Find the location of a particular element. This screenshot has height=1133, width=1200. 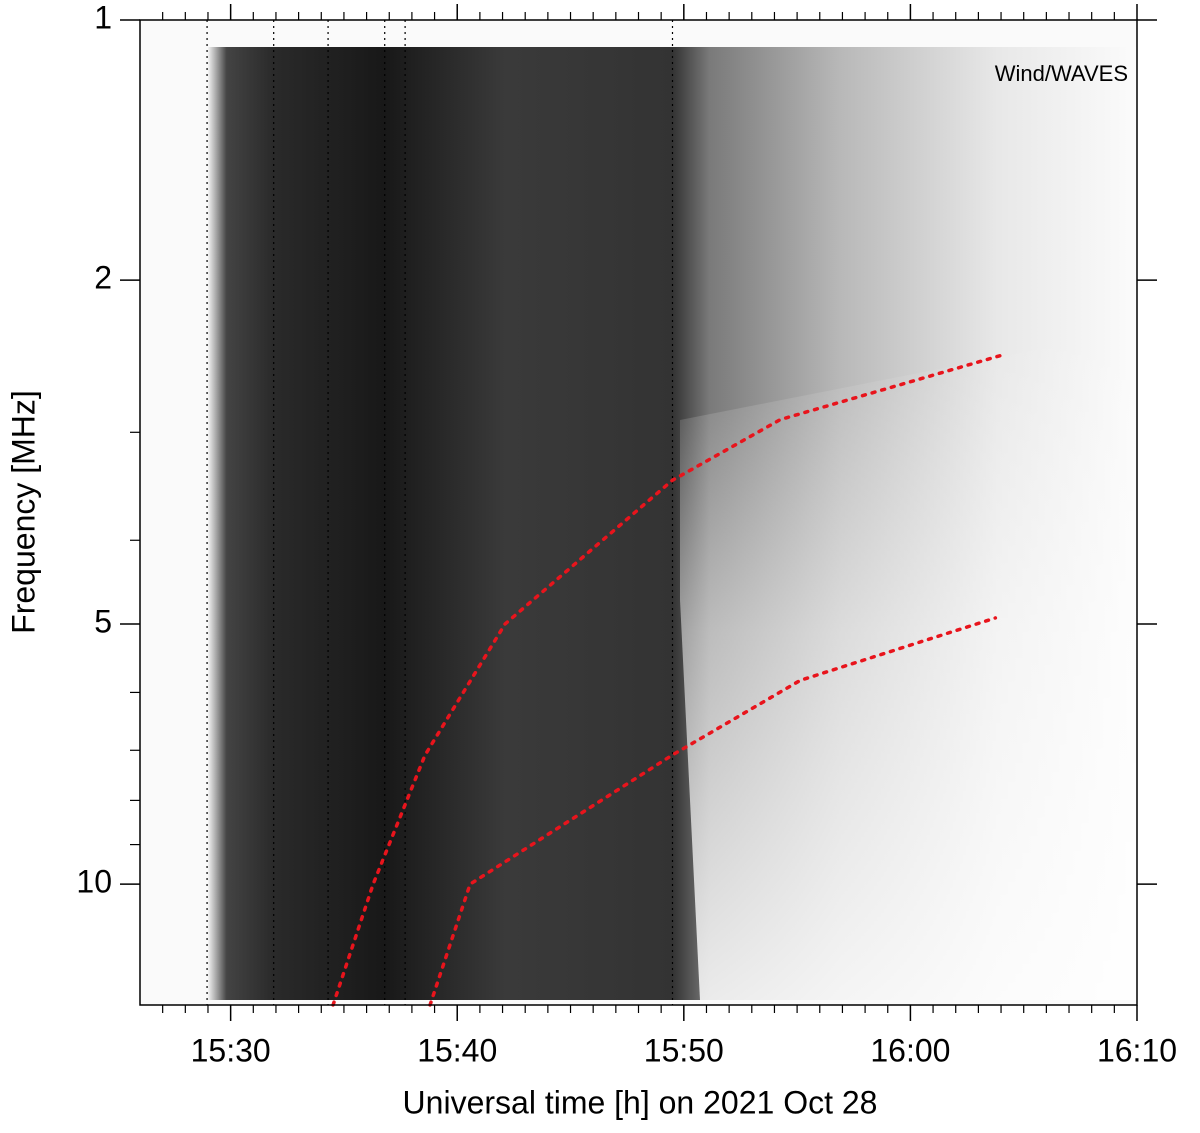

x-tick-label: 15:40 is located at coordinates (457, 1050).